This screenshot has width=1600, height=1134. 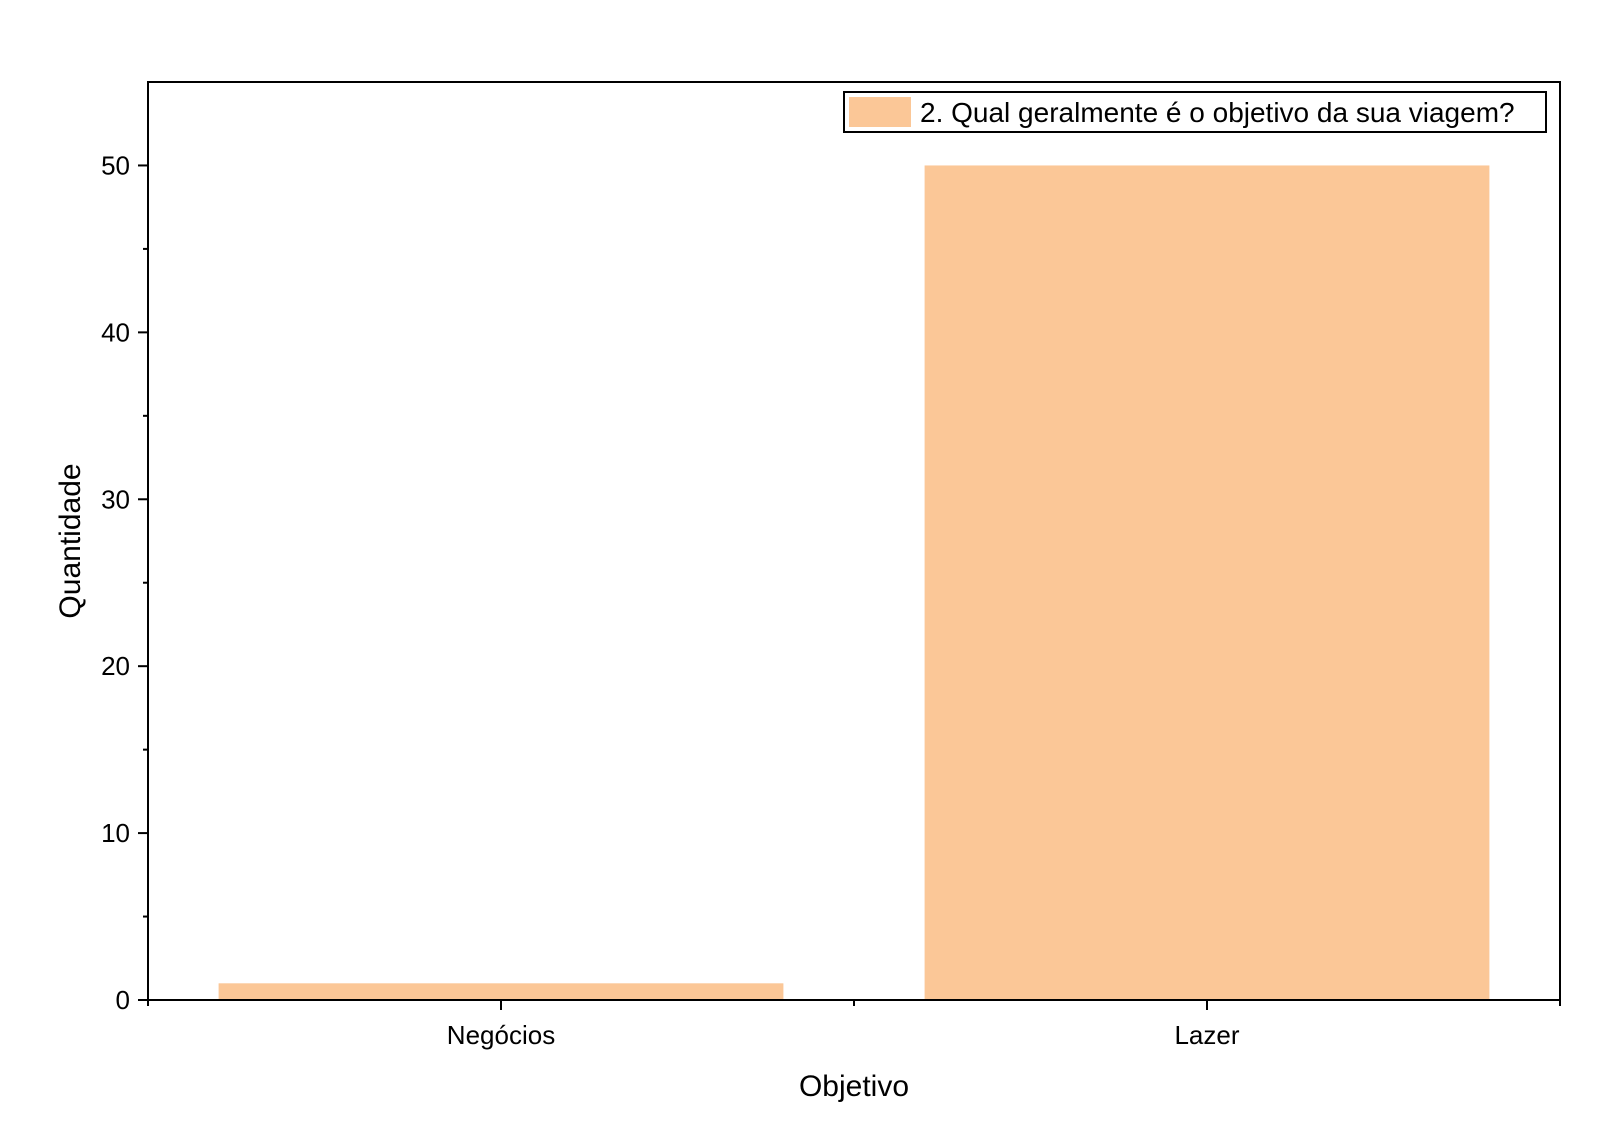 What do you see at coordinates (880, 112) in the screenshot?
I see `legend-swatch` at bounding box center [880, 112].